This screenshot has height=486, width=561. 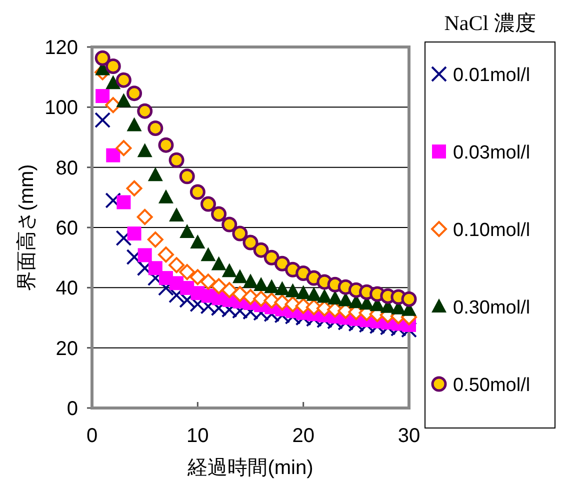 I want to click on y-tick-label: 80, so click(x=67, y=168).